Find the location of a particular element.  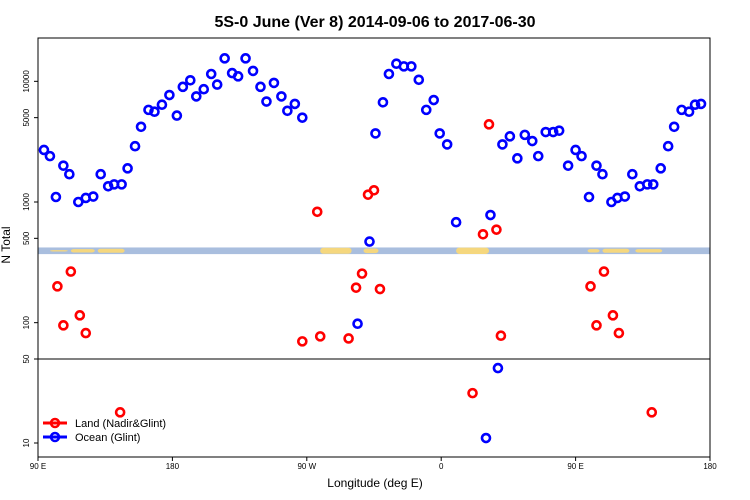

y-axis: 10 50 100 500 1000 5000 10000 is located at coordinates (30, 258).